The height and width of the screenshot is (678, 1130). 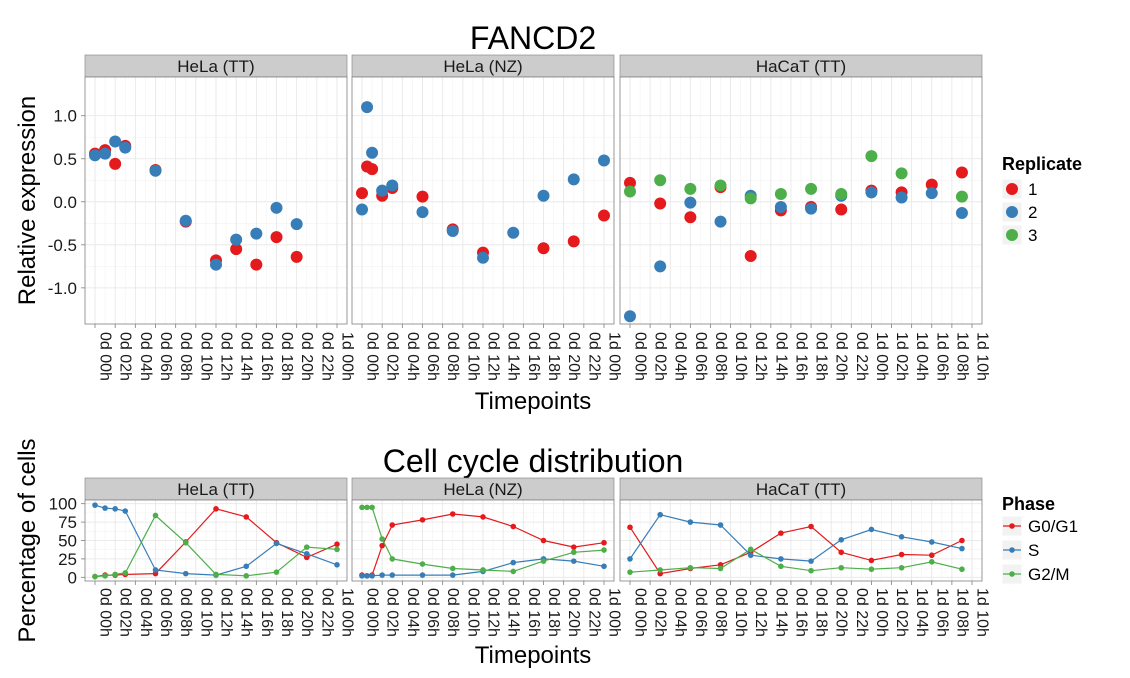 I want to click on x-tick-label: 0d 20h, so click(x=573, y=612).